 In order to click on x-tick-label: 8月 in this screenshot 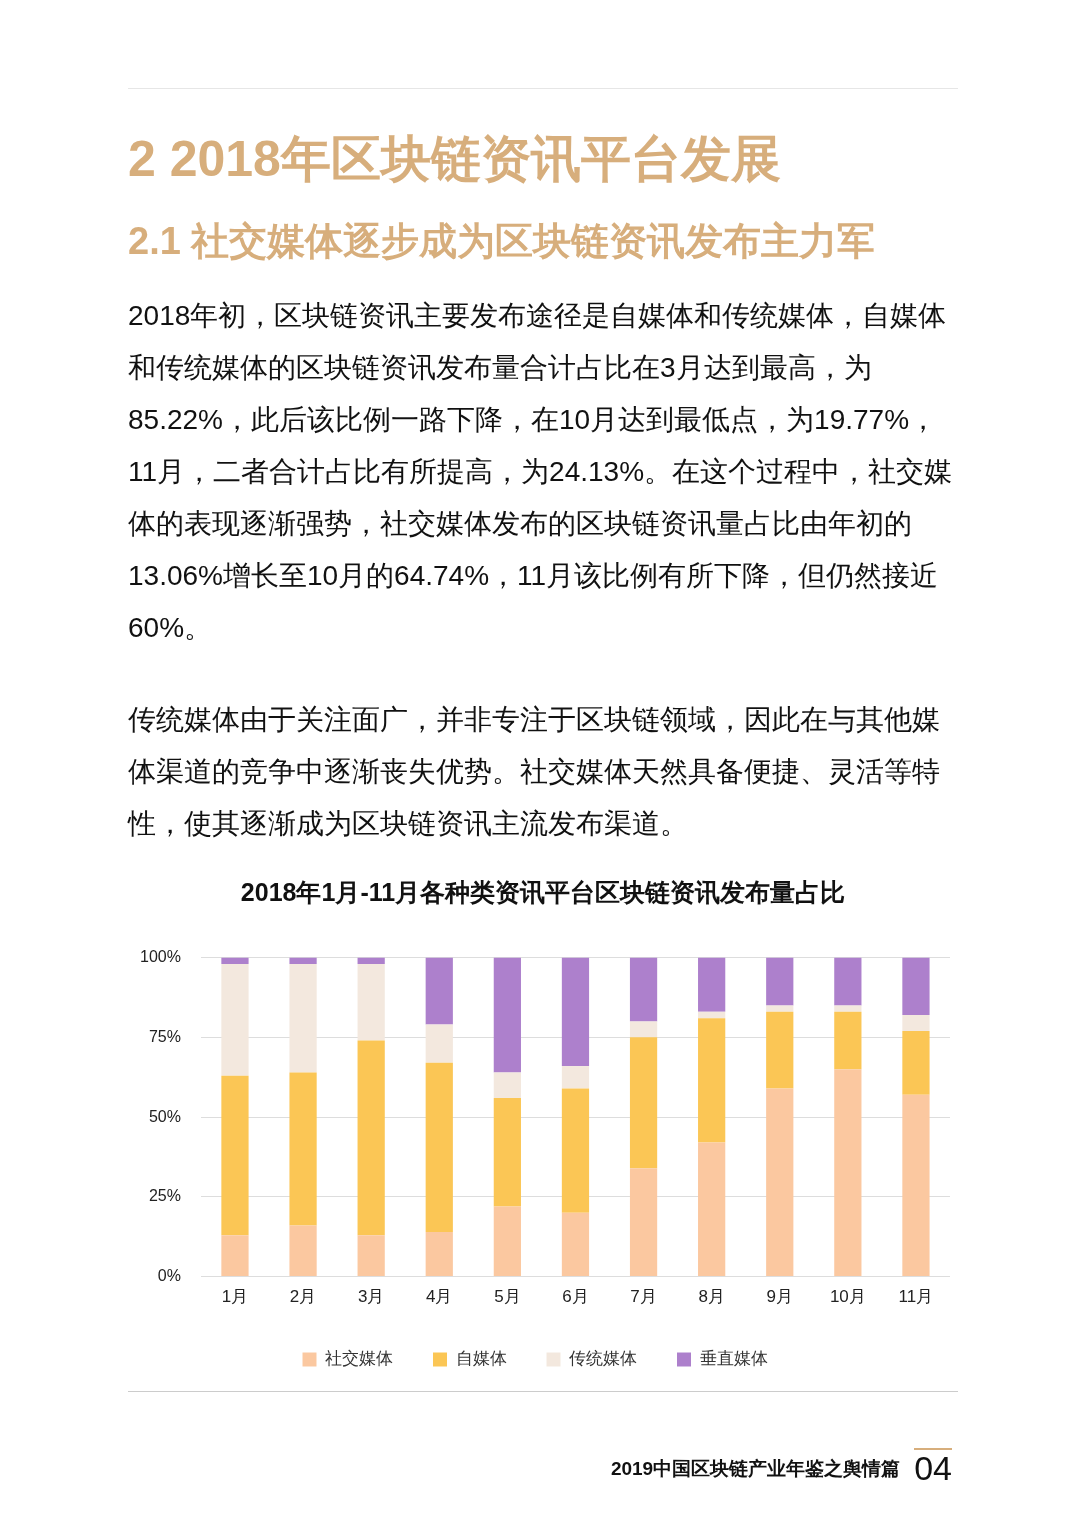, I will do `click(711, 1297)`.